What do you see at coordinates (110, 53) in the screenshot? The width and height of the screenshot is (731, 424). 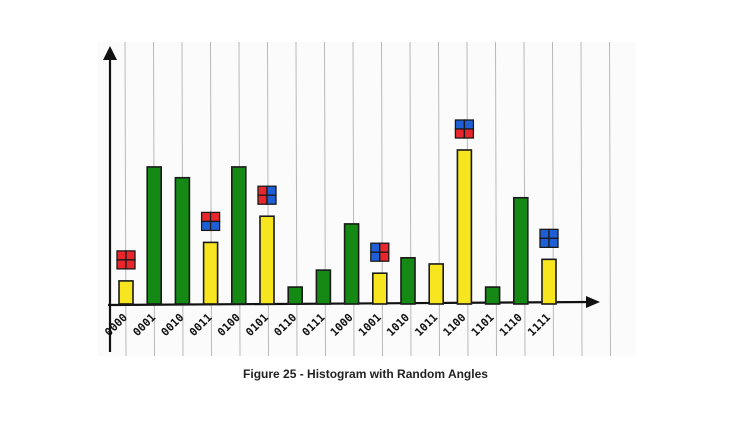 I see `y-axis-arrowhead` at bounding box center [110, 53].